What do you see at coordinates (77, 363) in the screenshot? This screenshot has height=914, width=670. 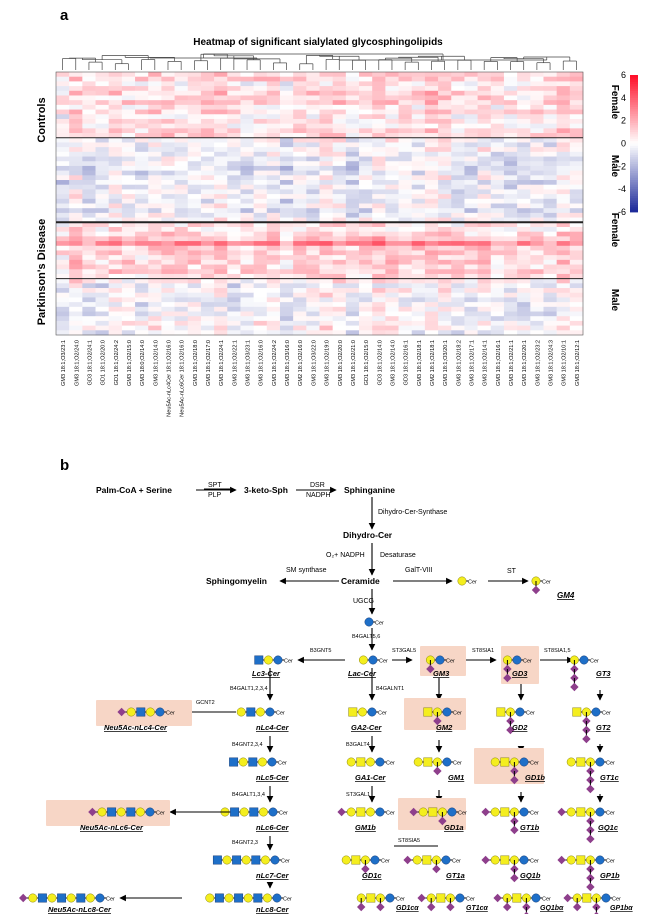 I see `column-label: GM3 18:1;O2/24:0` at bounding box center [77, 363].